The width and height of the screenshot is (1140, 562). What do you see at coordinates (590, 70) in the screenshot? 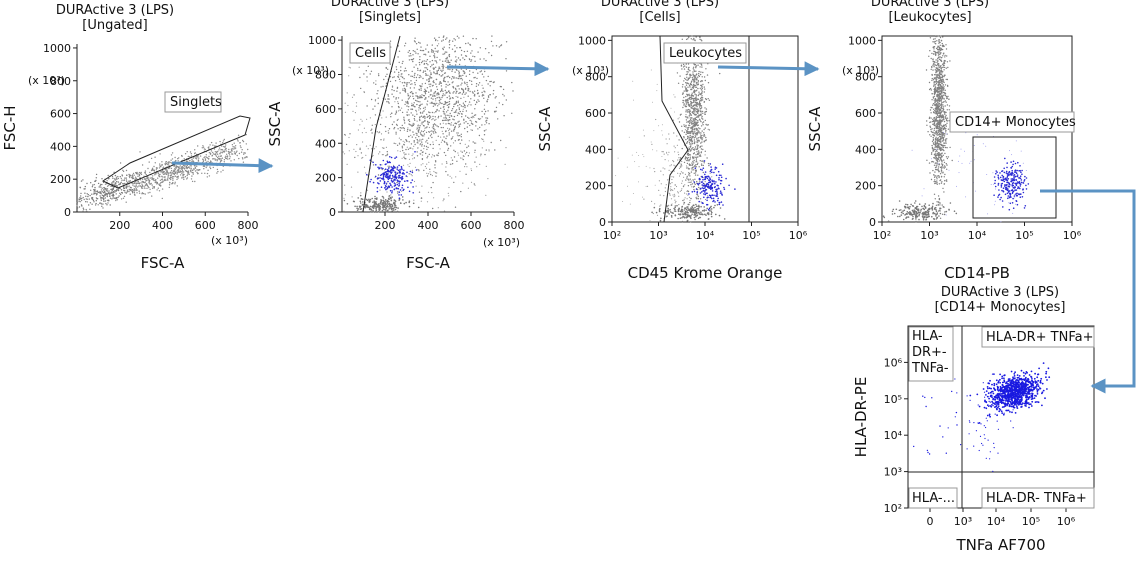
I see `axis-multiplier: (x 10³)` at bounding box center [590, 70].